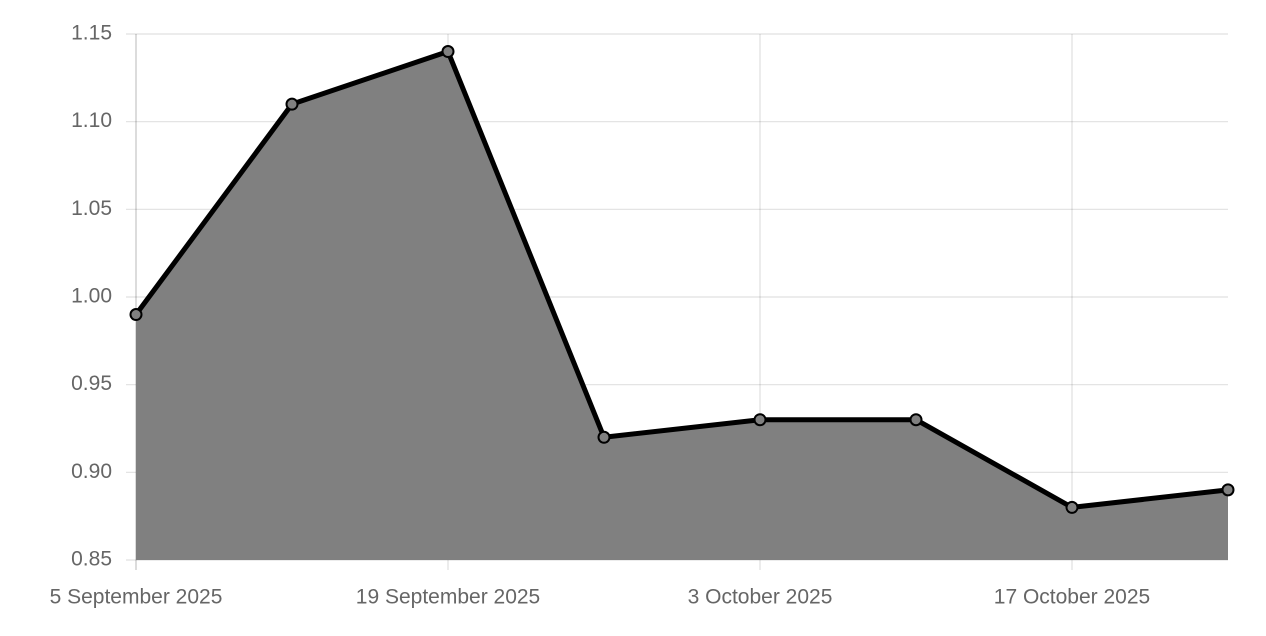 The image size is (1266, 636). I want to click on y-tick-label: 1.10, so click(91, 120).